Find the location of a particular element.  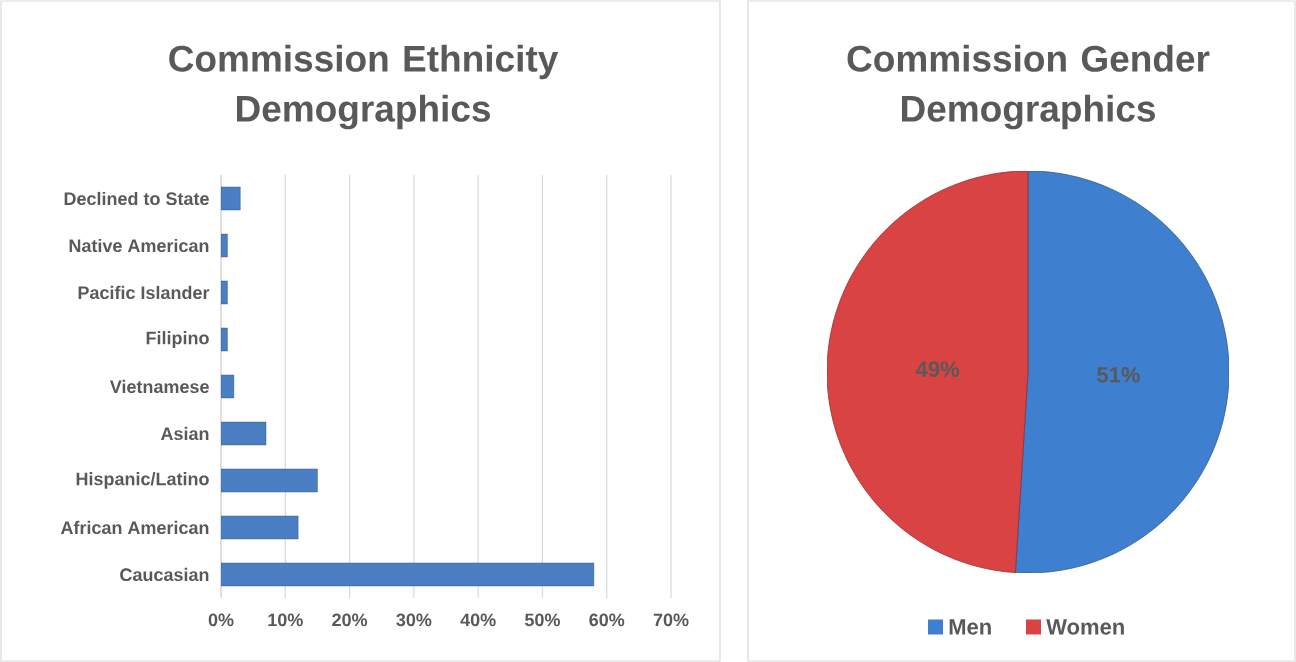

chart-title: Commission Gender Demographics is located at coordinates (1028, 87).